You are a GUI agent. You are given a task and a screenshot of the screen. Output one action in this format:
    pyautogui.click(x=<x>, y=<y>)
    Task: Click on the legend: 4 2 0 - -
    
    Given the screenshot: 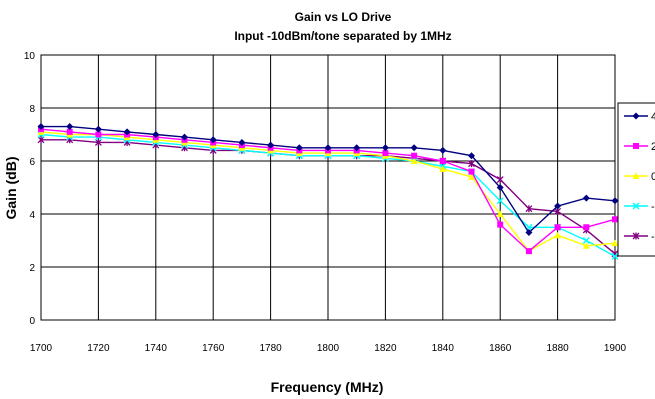 What is the action you would take?
    pyautogui.click(x=636, y=179)
    